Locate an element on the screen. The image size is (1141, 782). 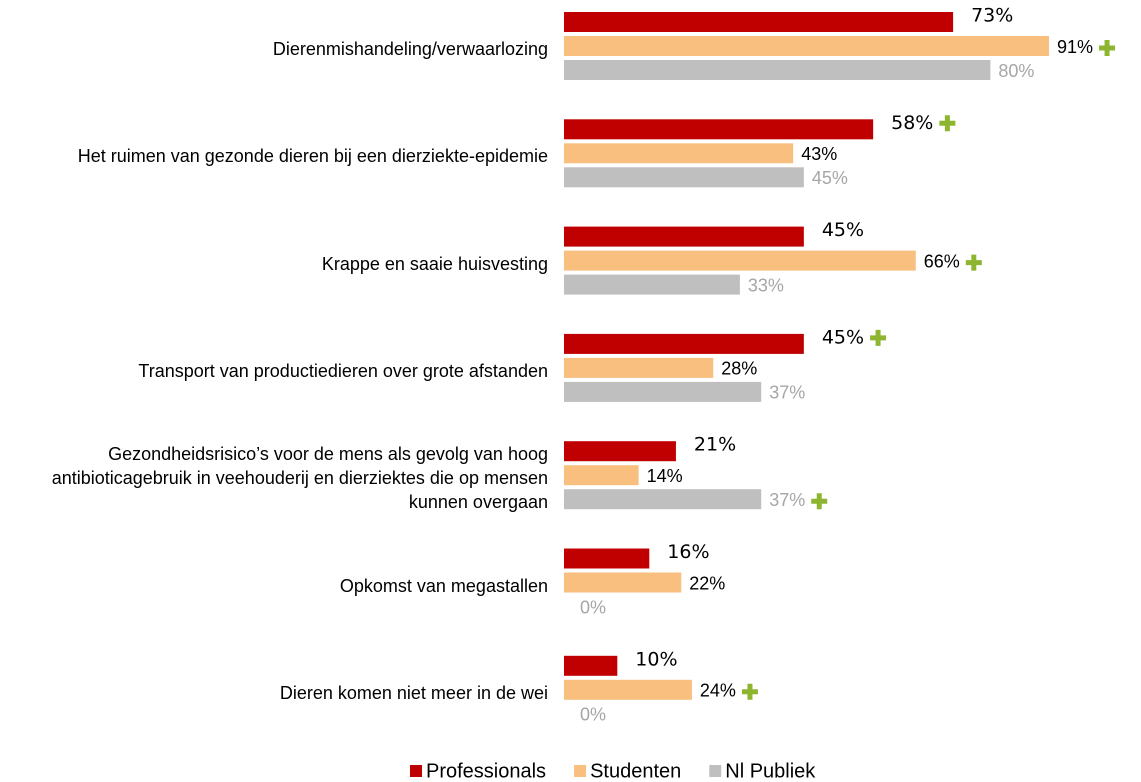
value-label: 73% is located at coordinates (992, 16).